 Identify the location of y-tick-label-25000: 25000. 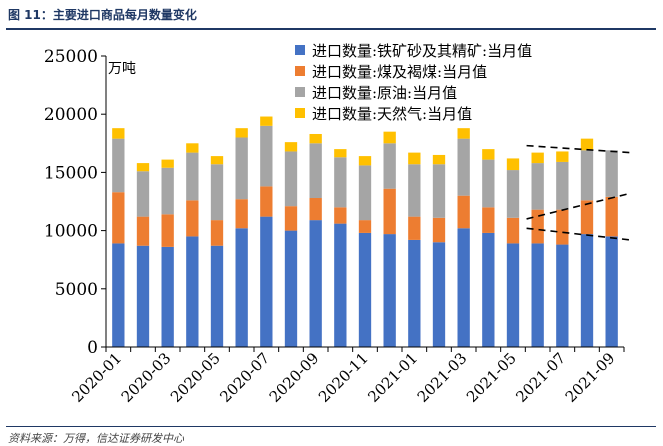
(71, 57).